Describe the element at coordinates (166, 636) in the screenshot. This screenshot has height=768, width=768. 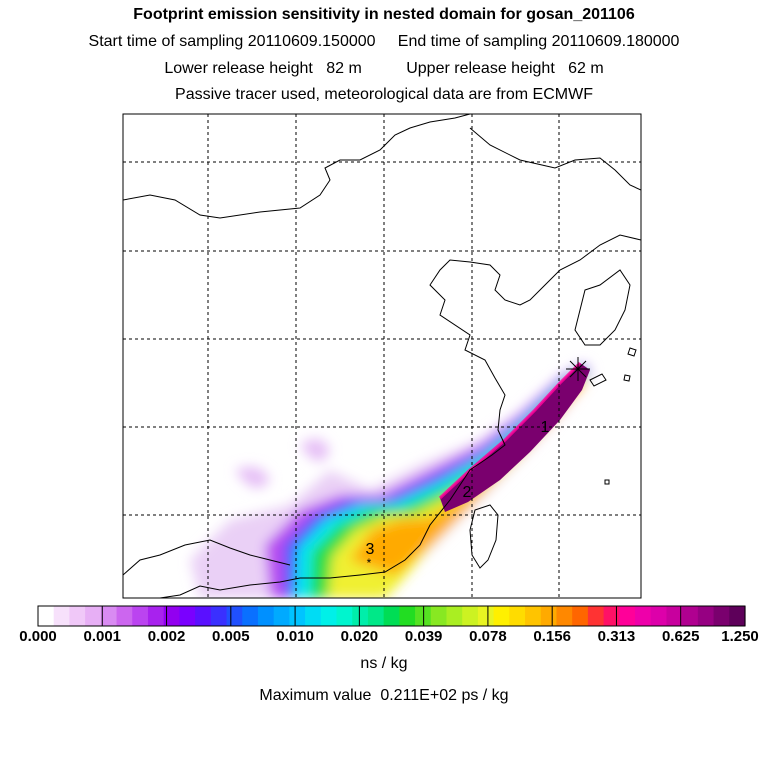
I see `colorbar-tick-label: 0.002` at that location.